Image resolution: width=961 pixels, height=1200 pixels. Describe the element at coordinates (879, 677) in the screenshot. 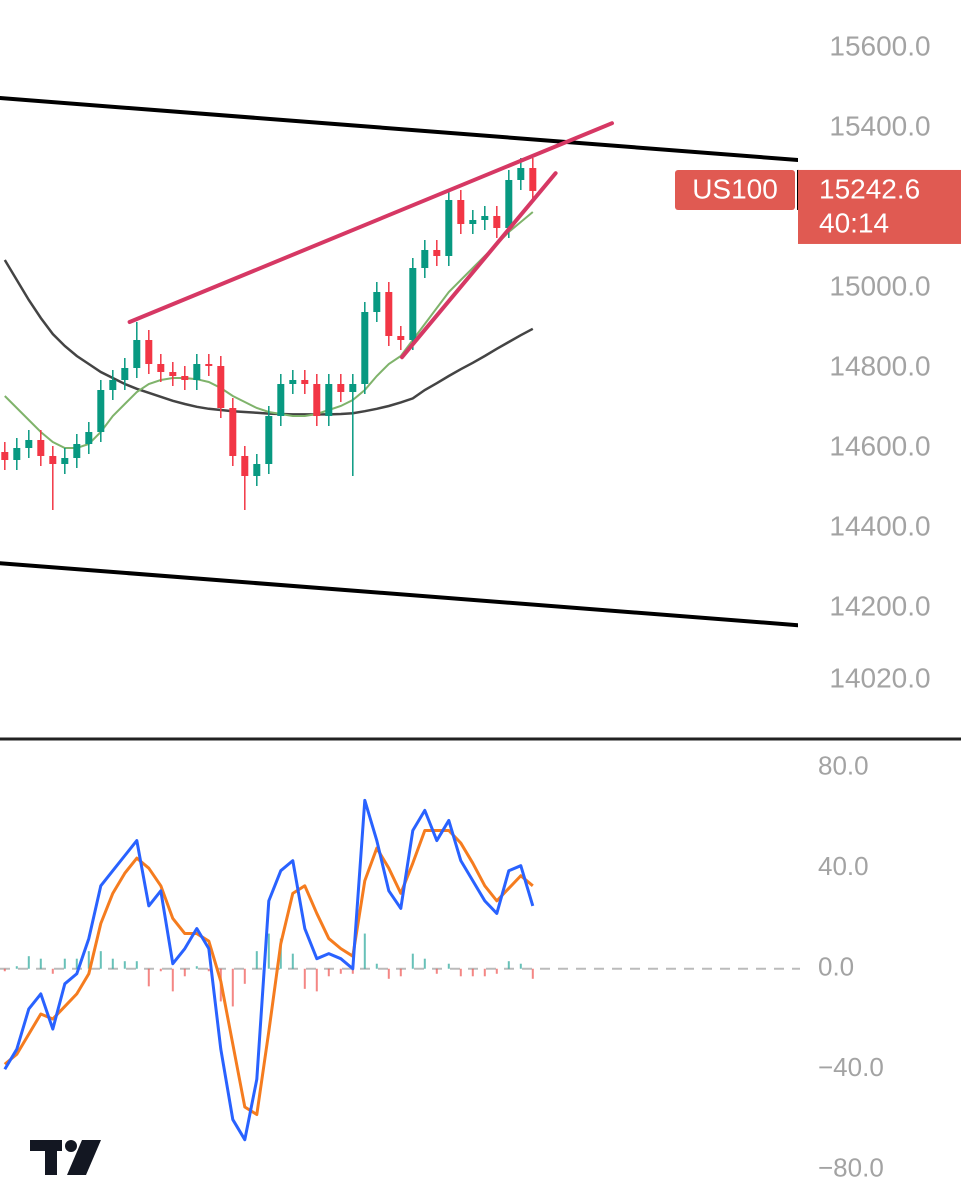

I see `y-tick-label: 14020.0` at that location.